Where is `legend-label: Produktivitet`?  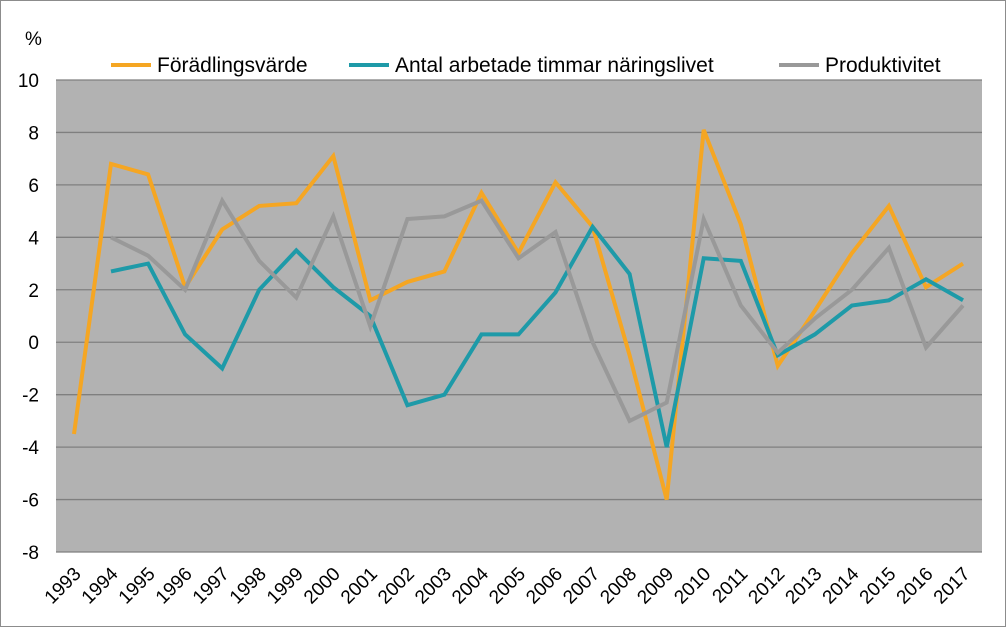
legend-label: Produktivitet is located at coordinates (883, 65).